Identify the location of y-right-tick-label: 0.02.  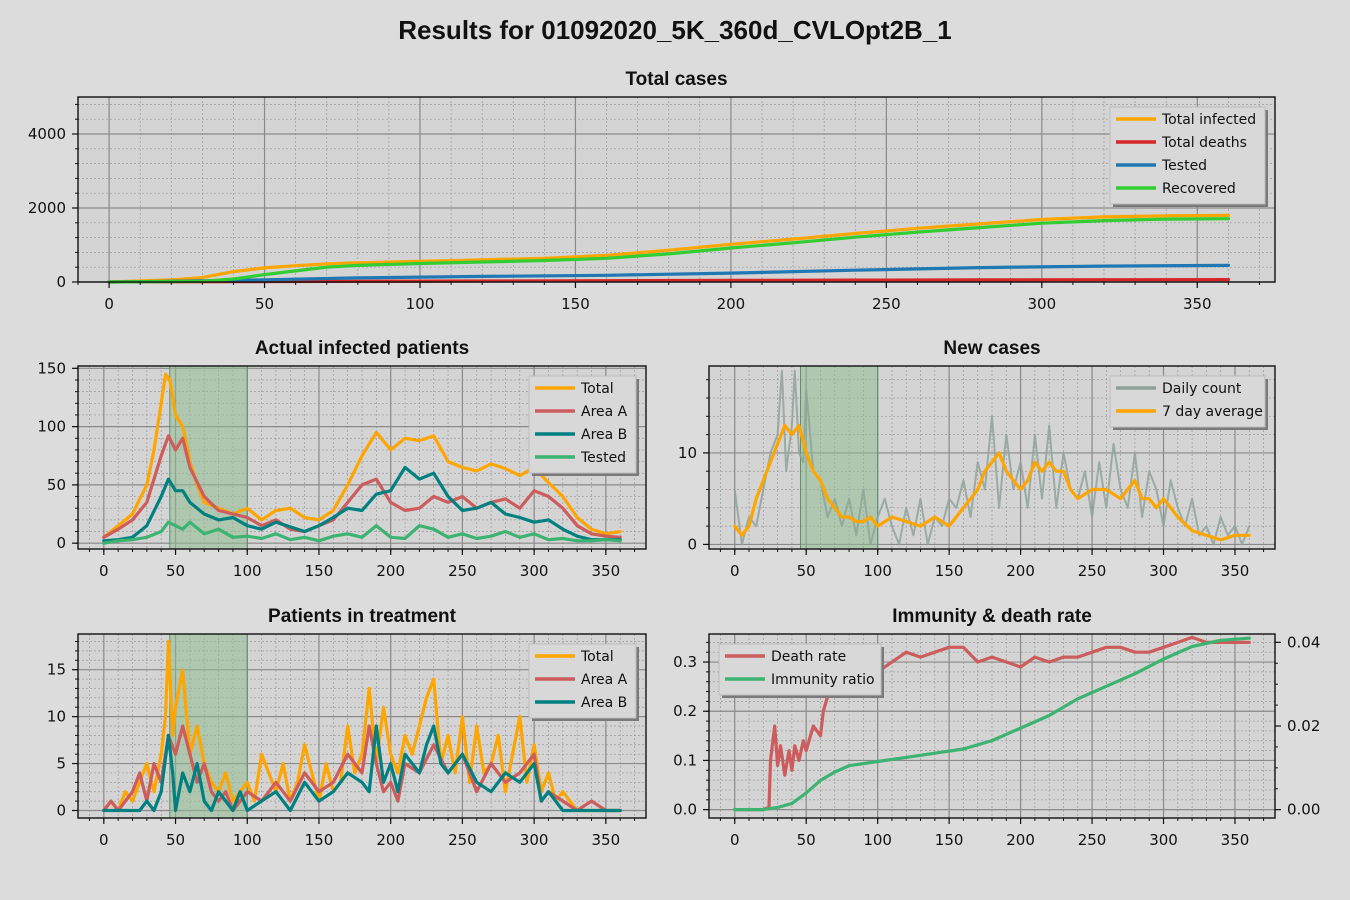
(1303, 726).